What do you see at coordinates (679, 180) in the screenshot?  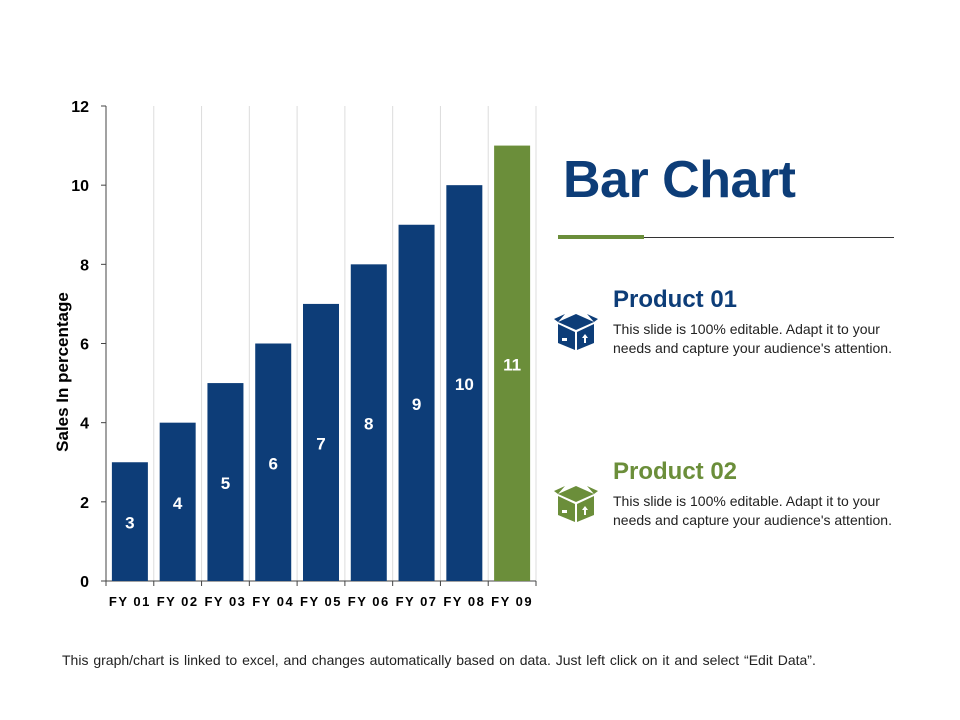 I see `chart-title: Bar Chart` at bounding box center [679, 180].